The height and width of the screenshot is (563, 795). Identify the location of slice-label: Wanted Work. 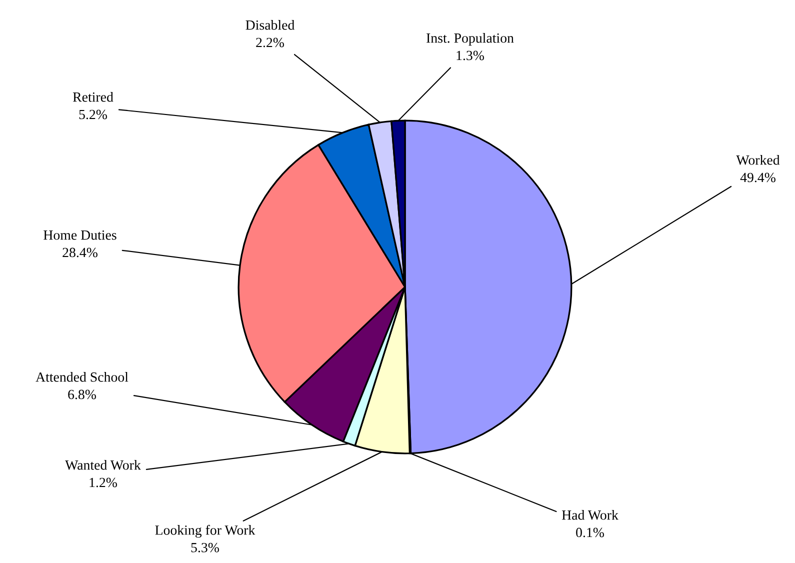
(103, 465).